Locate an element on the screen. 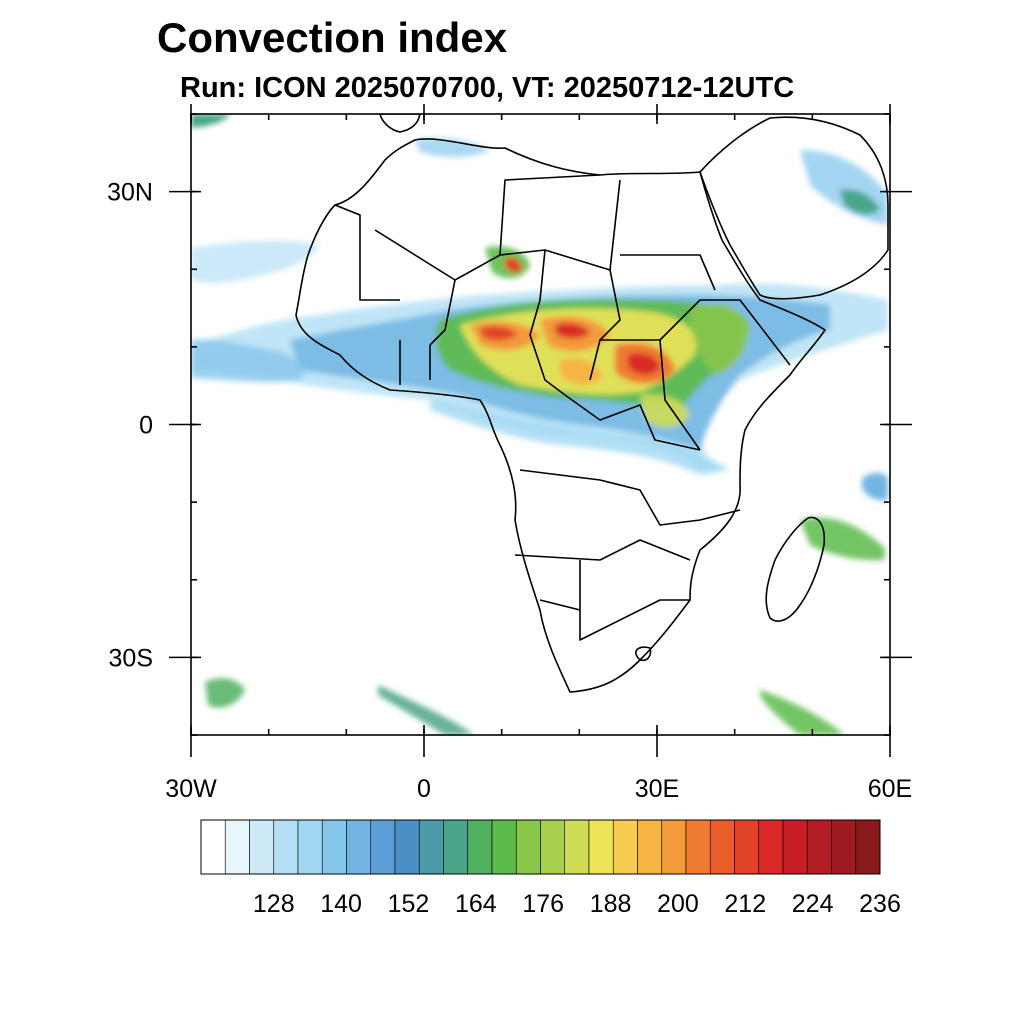 This screenshot has width=1024, height=1024. lon-tick-label: 30W is located at coordinates (191, 789).